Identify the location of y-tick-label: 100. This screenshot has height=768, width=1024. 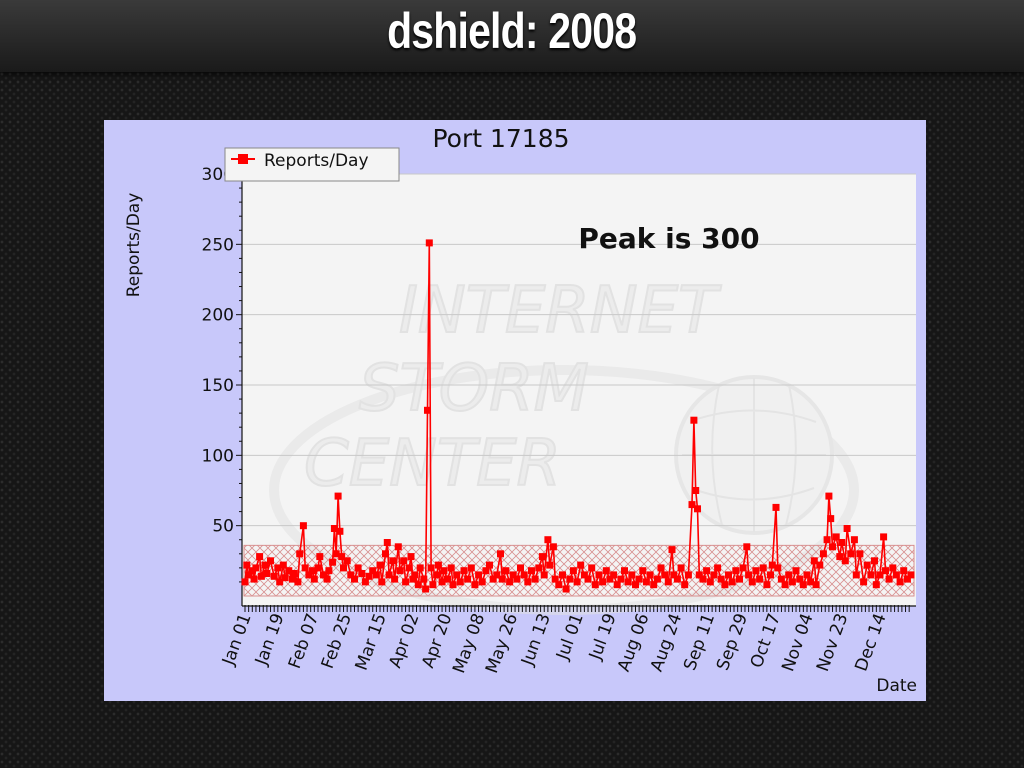
(218, 456).